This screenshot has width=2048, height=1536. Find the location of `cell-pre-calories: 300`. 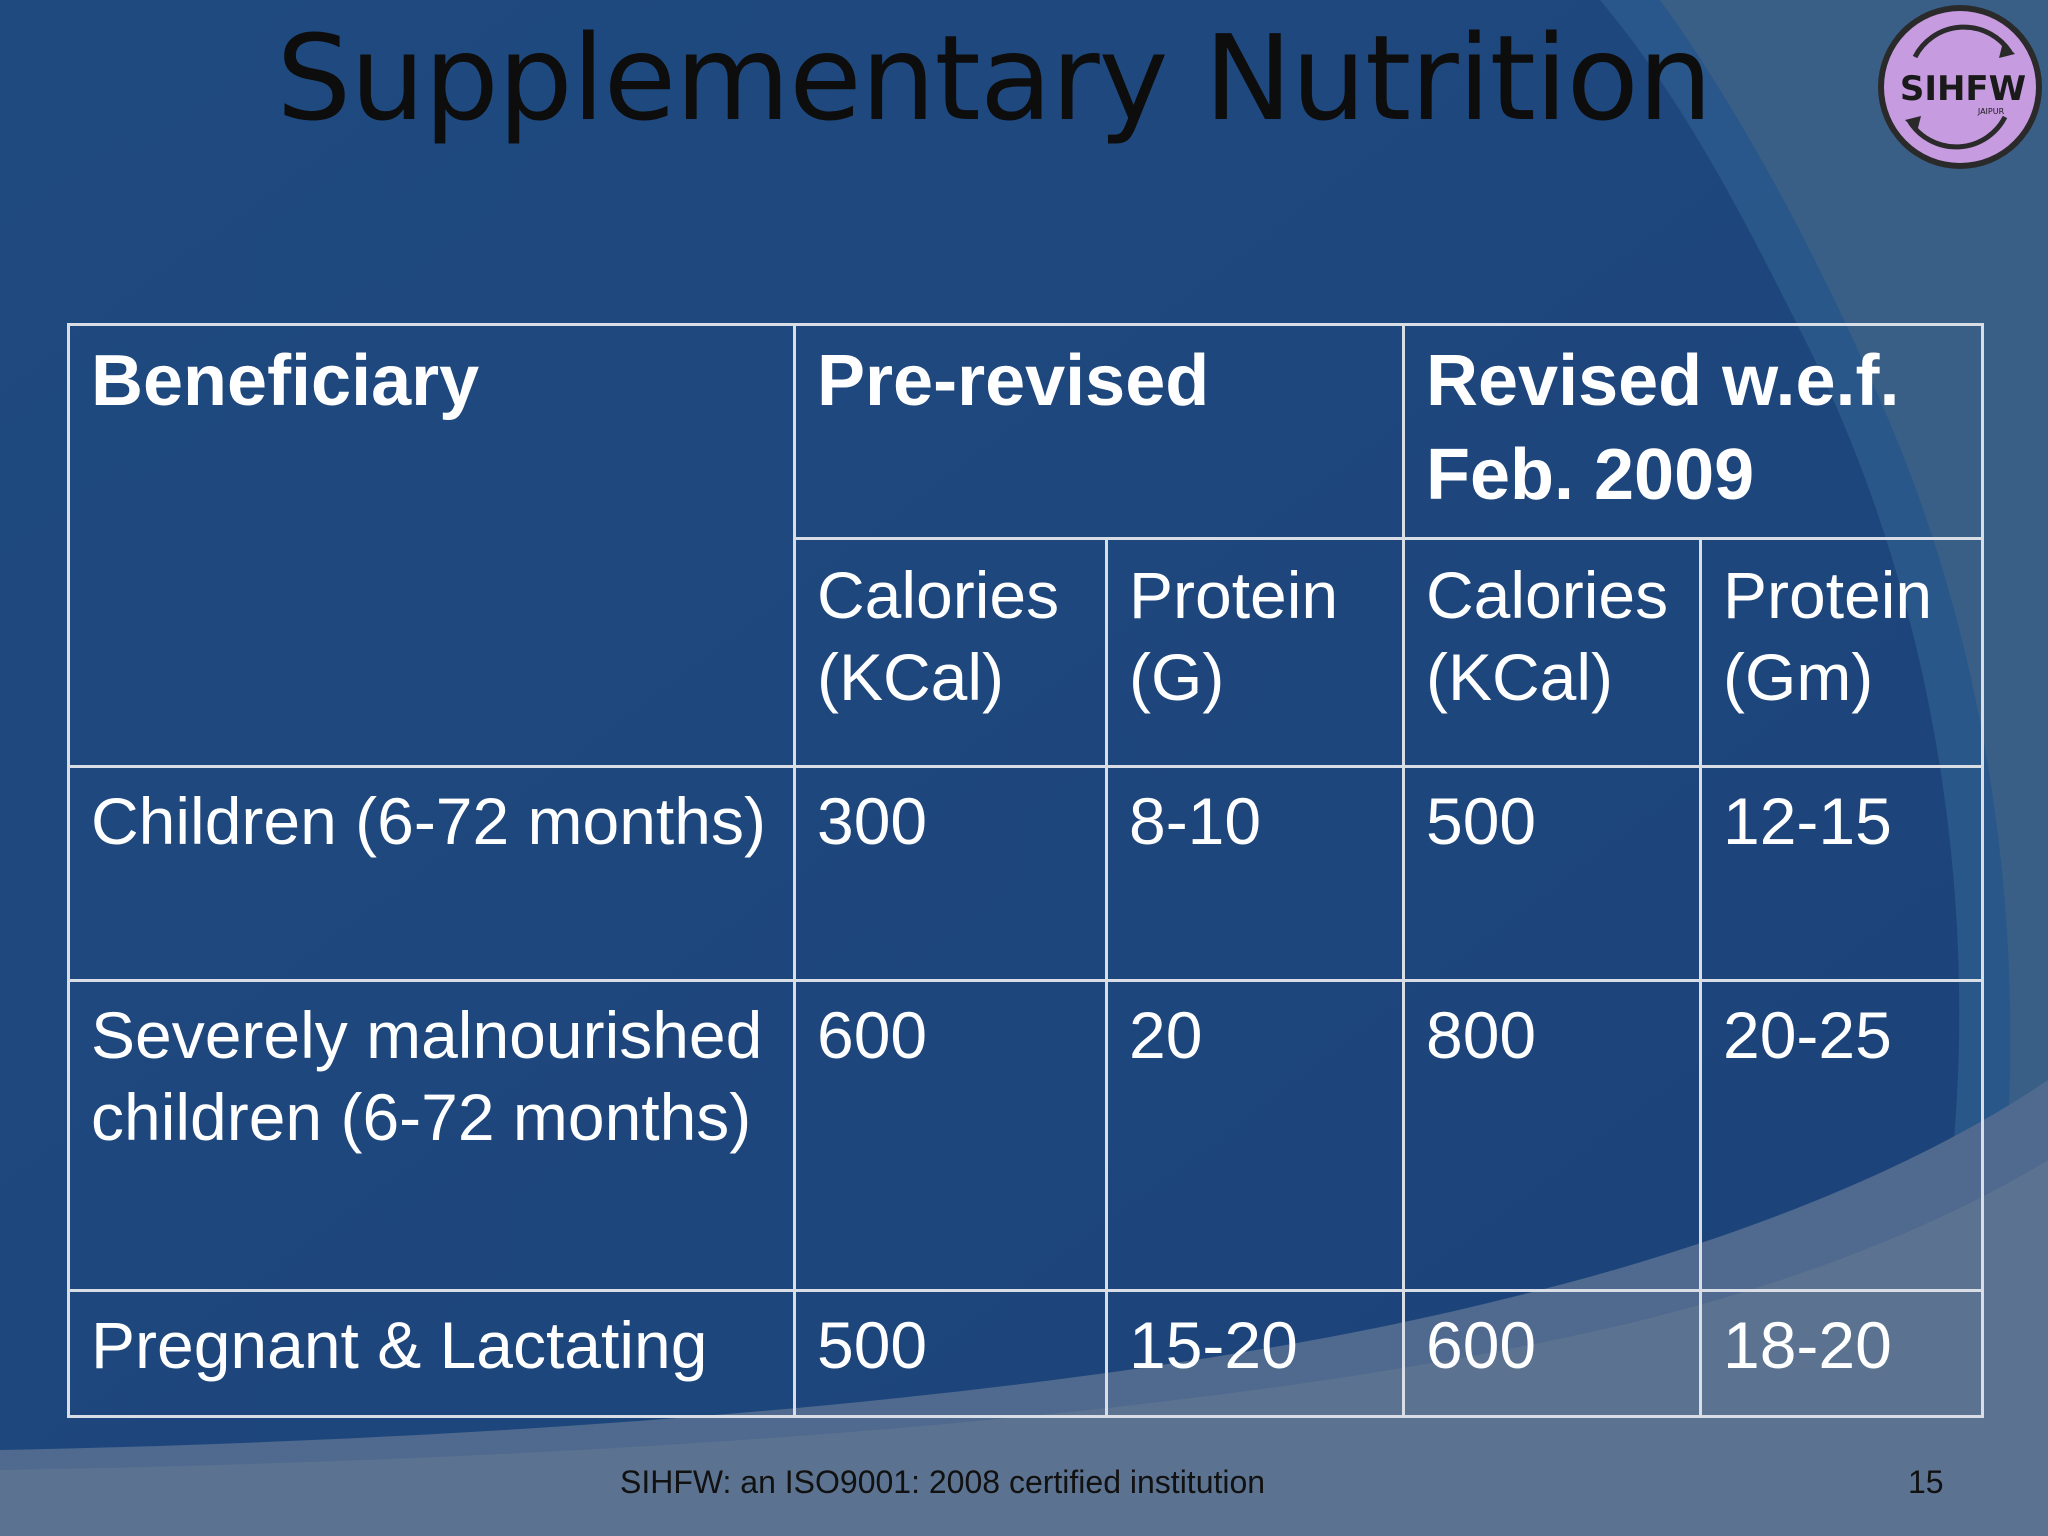

cell-pre-calories: 300 is located at coordinates (950, 873).